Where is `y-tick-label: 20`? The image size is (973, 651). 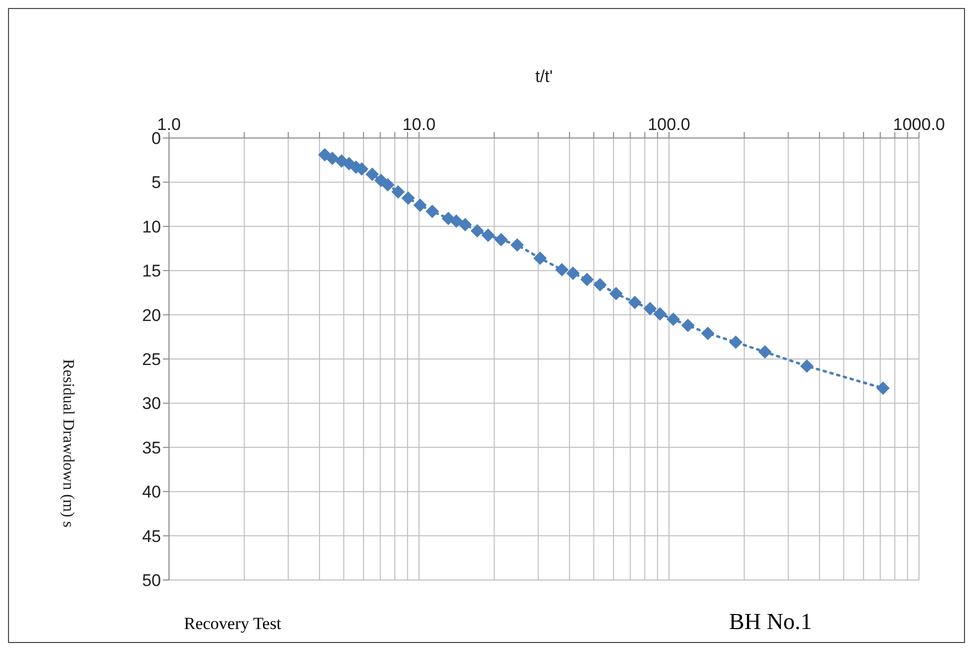 y-tick-label: 20 is located at coordinates (151, 315).